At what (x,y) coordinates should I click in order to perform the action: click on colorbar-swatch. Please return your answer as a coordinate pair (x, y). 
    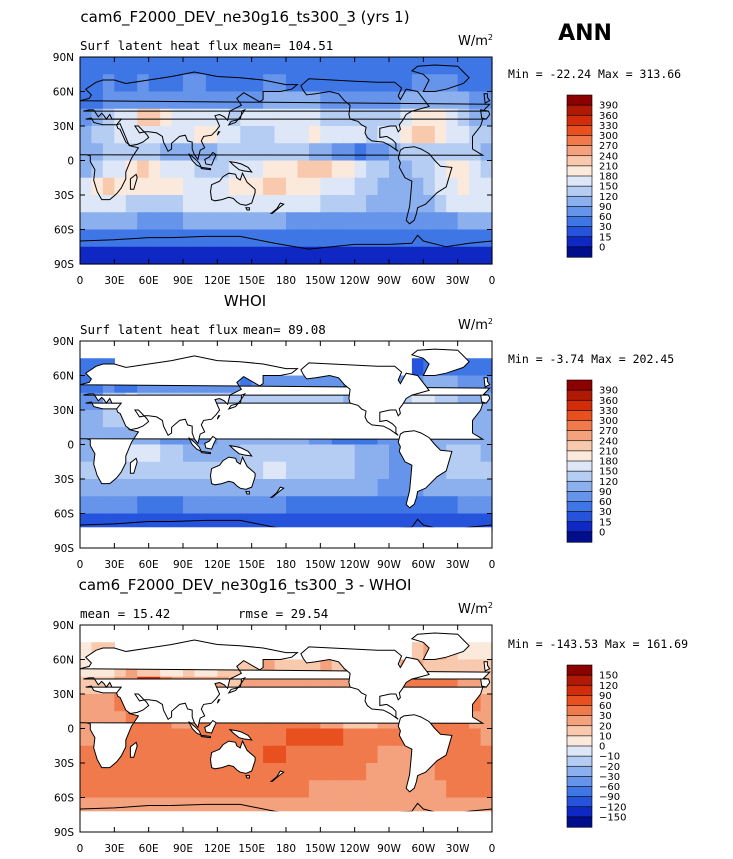
    Looking at the image, I should click on (579, 120).